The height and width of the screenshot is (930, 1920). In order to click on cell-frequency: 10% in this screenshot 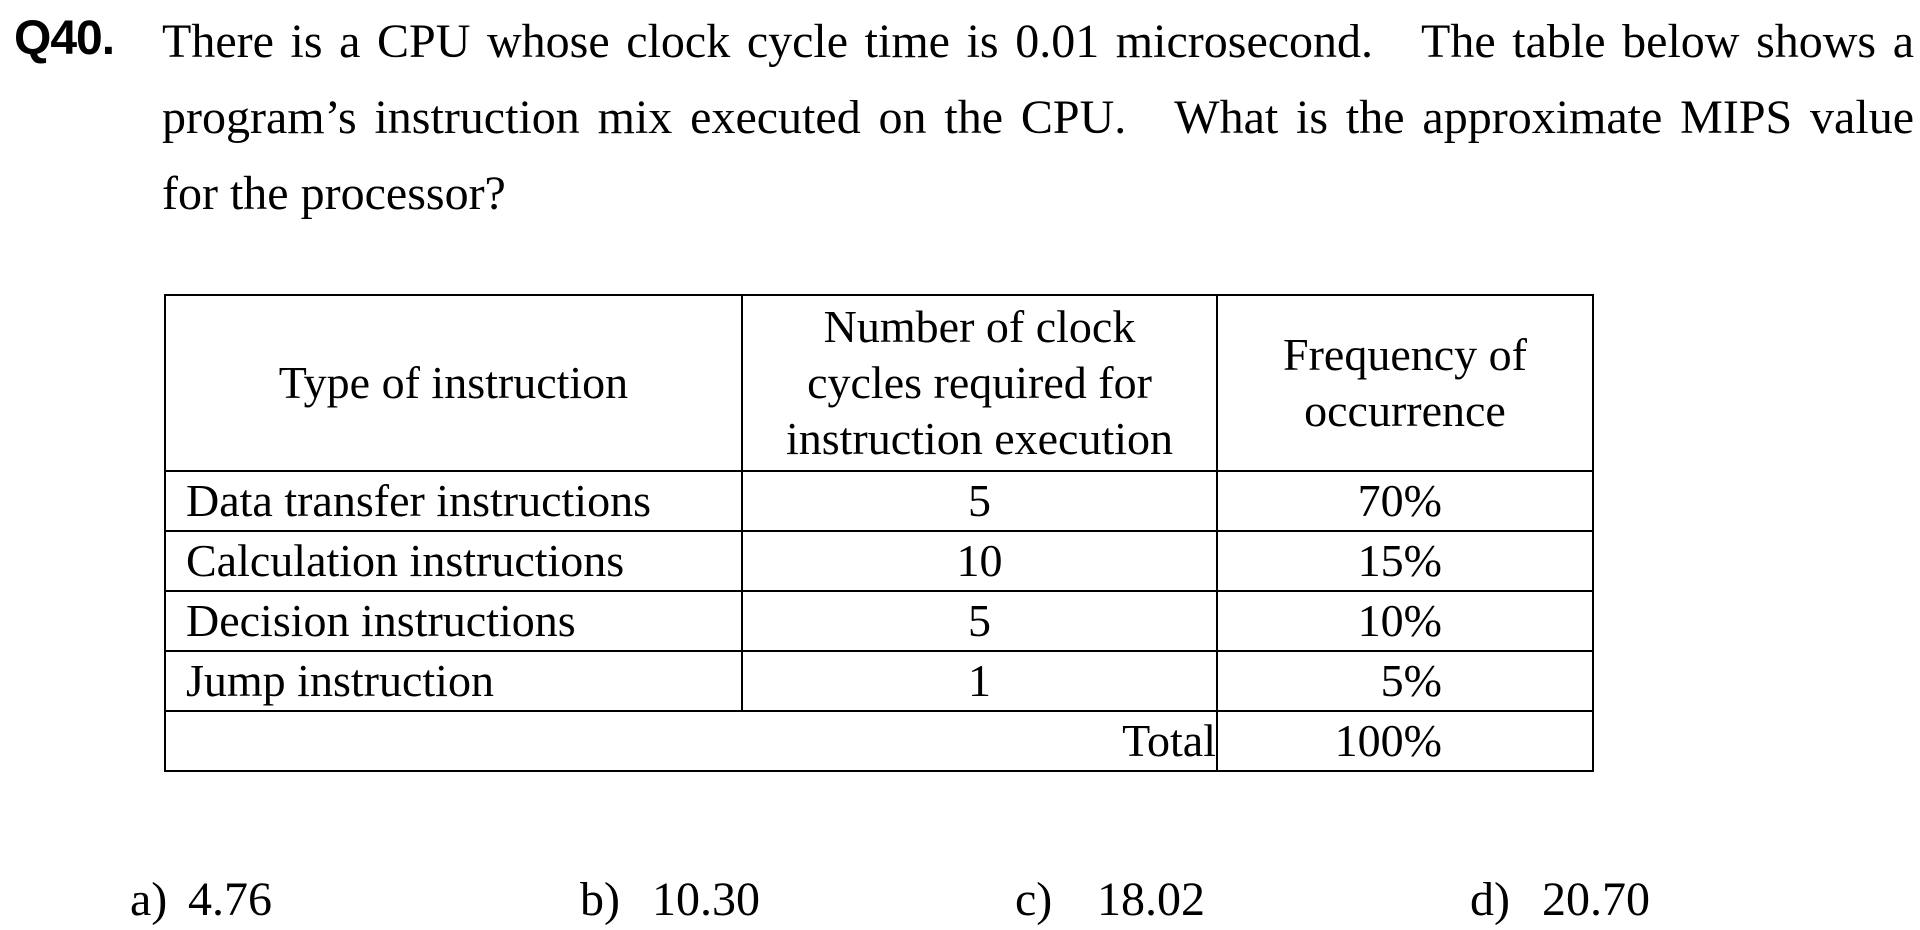, I will do `click(1405, 621)`.